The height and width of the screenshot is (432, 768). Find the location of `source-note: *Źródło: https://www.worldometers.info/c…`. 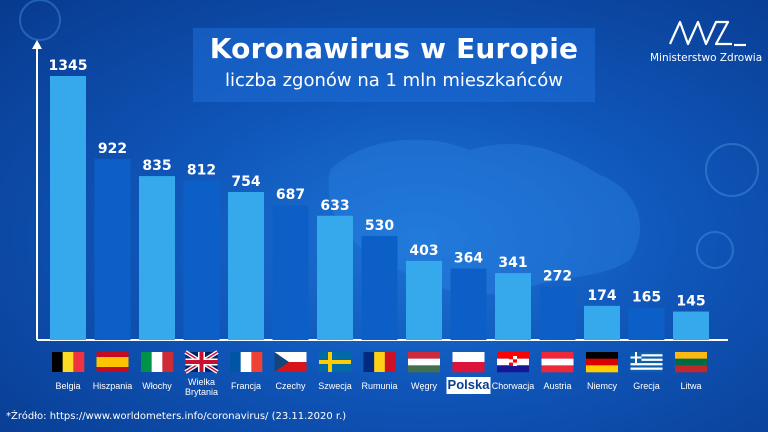

source-note: *Źródło: https://www.worldometers.info/c… is located at coordinates (176, 416).